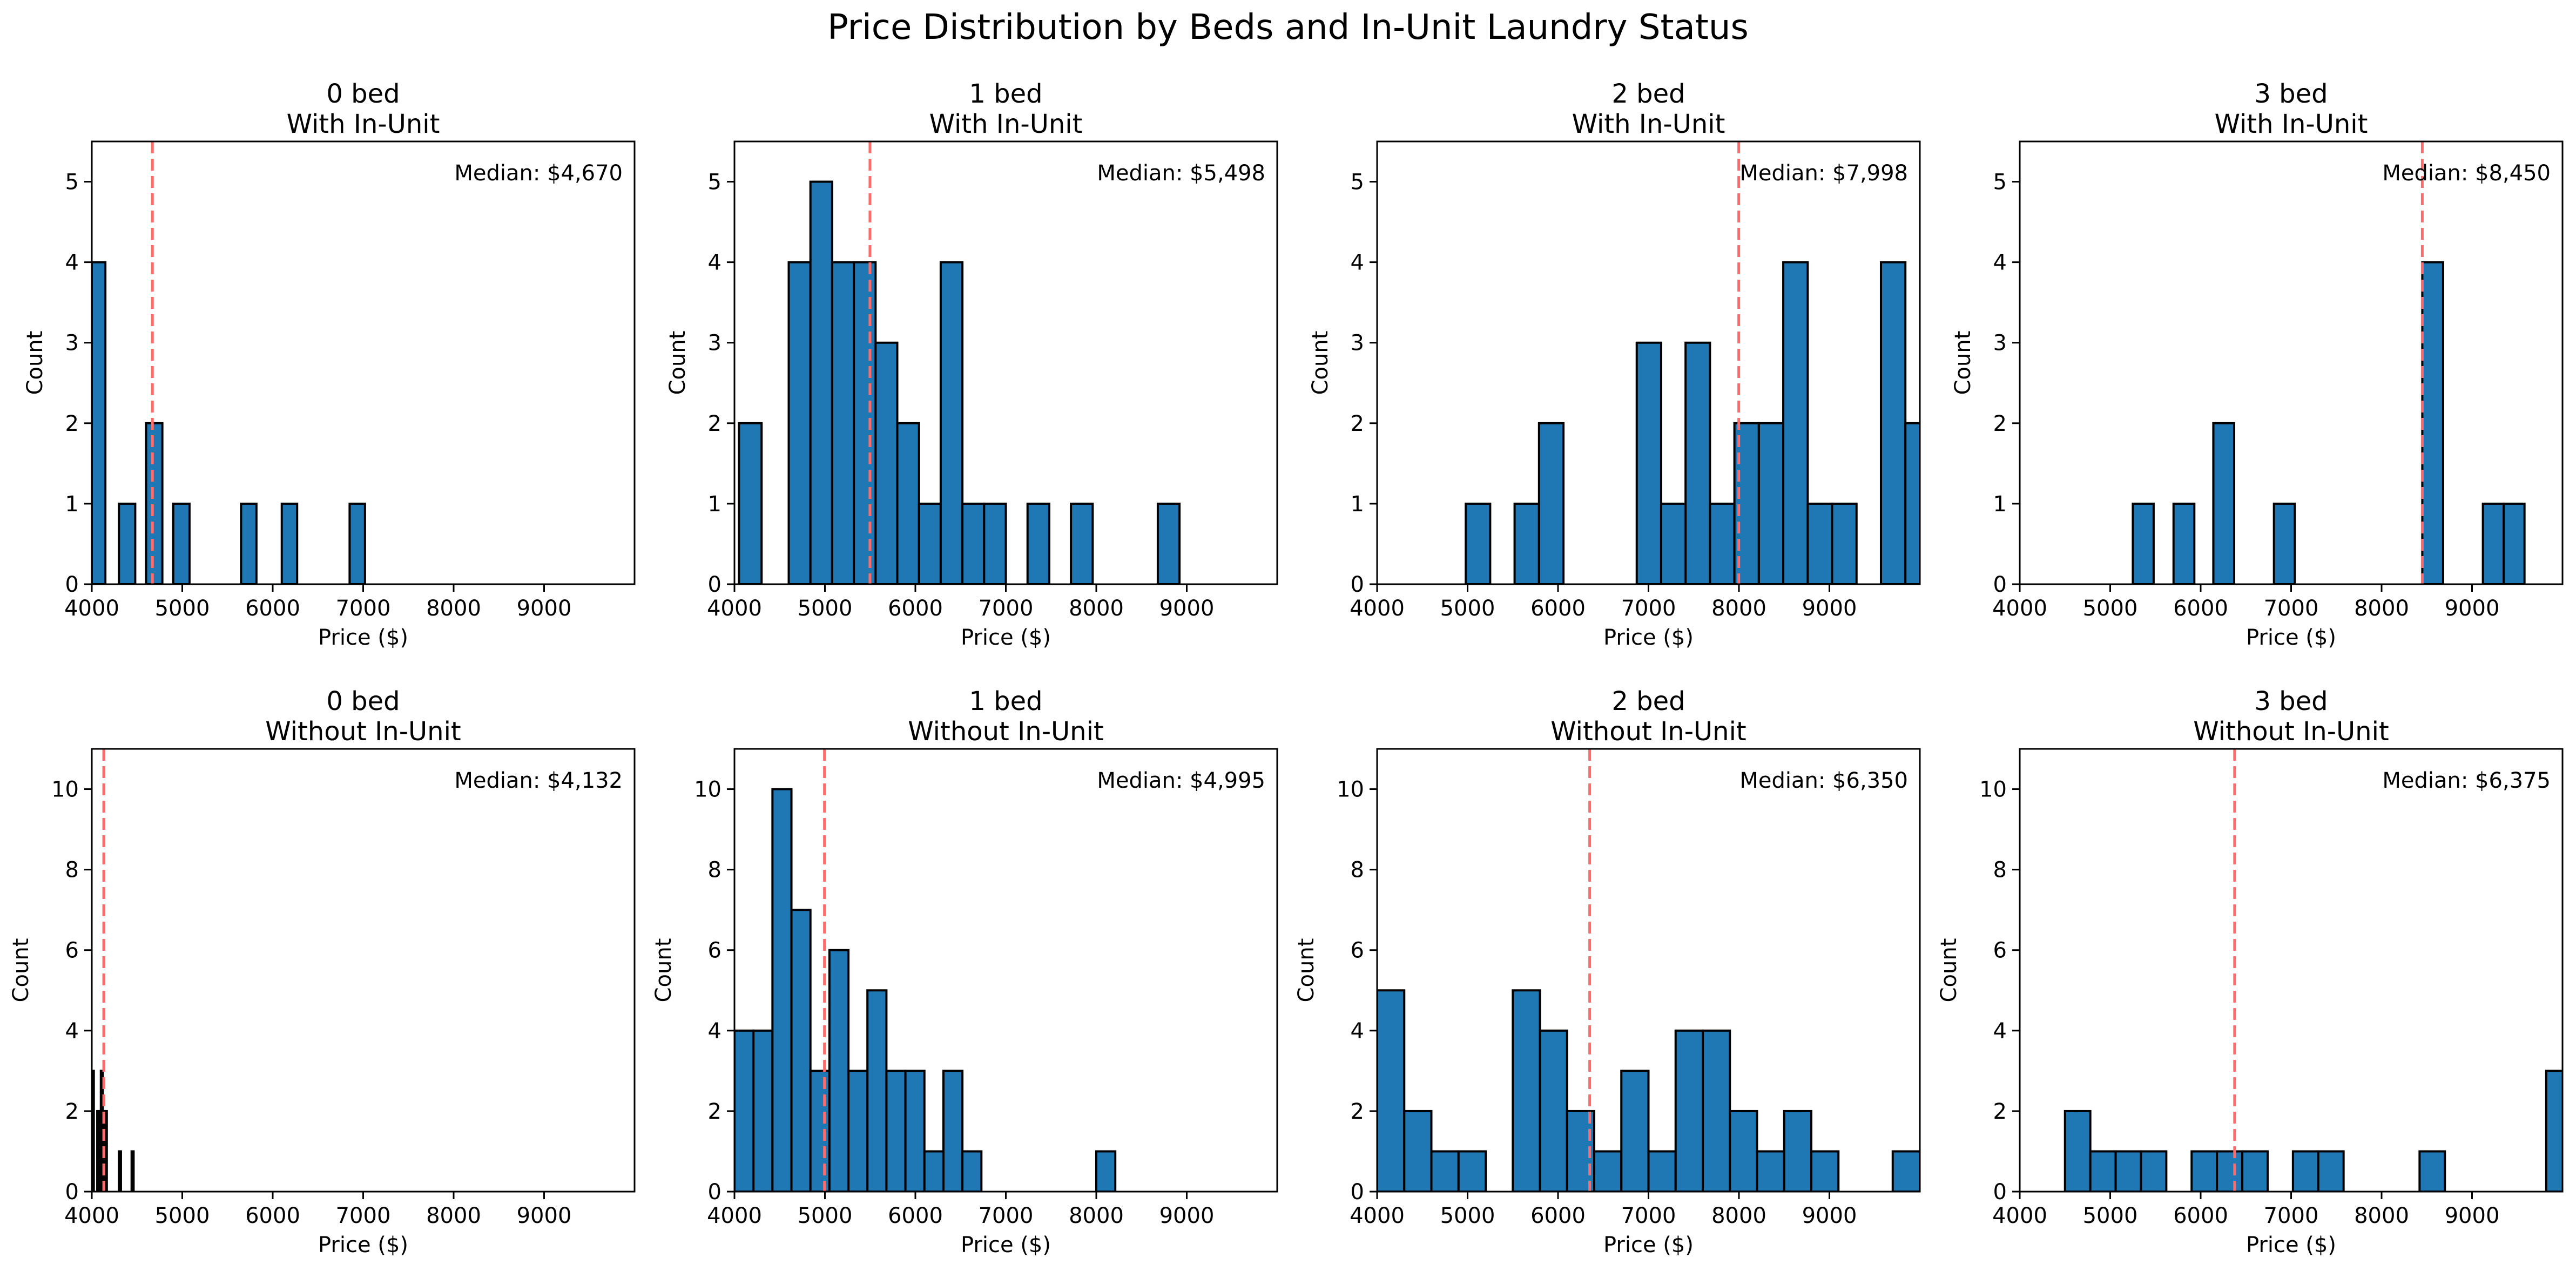  Describe the element at coordinates (2291, 109) in the screenshot. I see `subplot-title: 3 bed With In-Unit` at that location.